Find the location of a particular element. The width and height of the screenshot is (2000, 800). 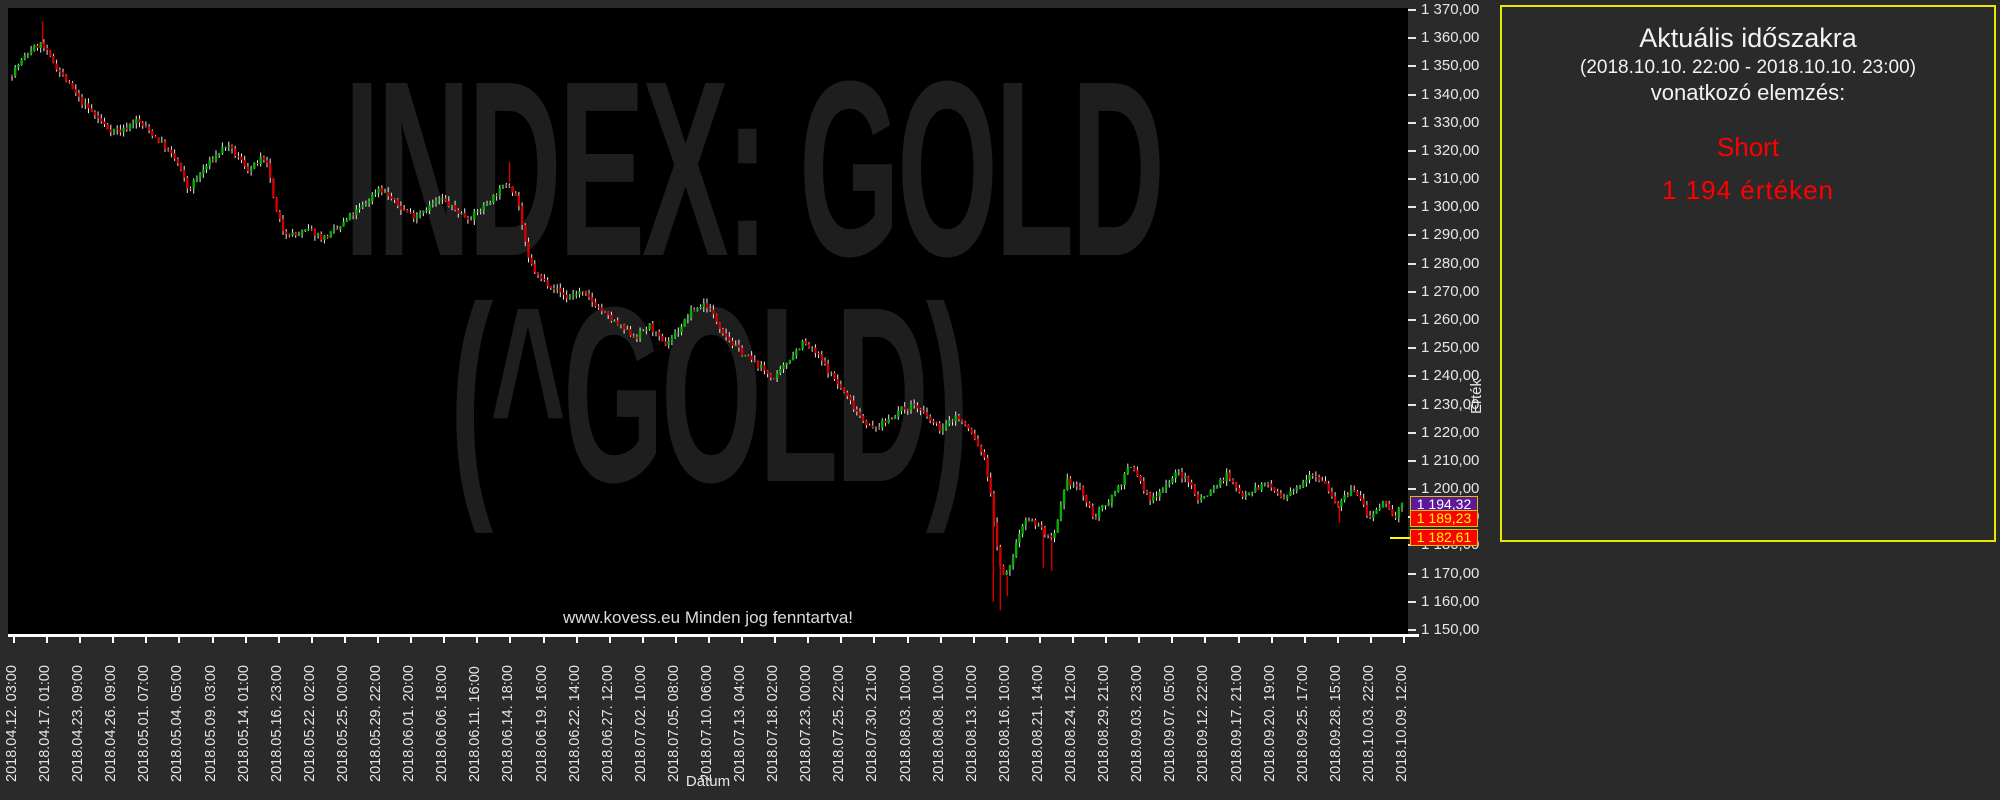

x-tick-label: 2018.05.14. 01:00 is located at coordinates (243, 723).